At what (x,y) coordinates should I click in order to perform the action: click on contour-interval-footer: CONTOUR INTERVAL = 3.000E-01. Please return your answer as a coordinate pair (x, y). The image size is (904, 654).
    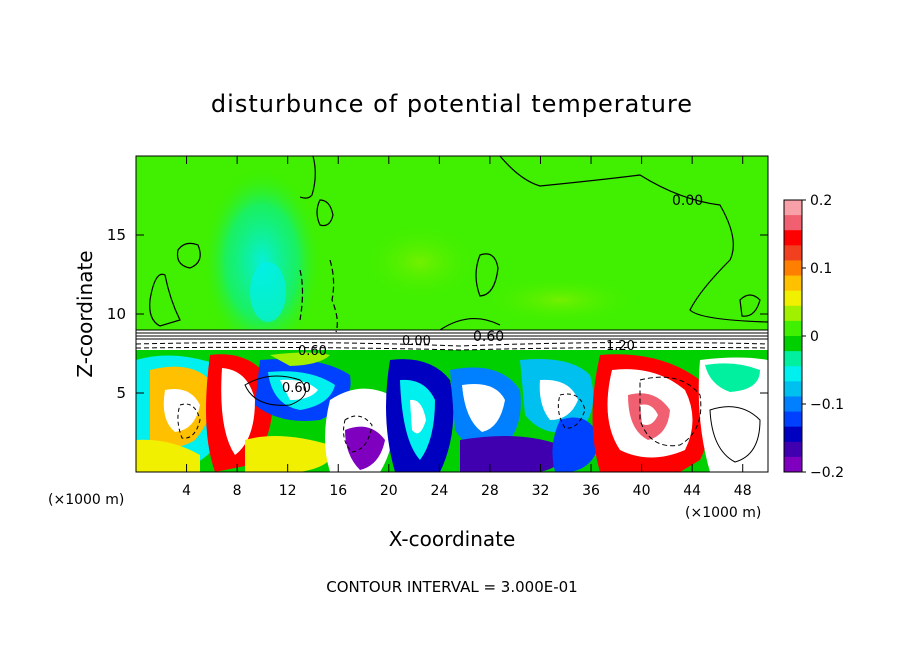
    Looking at the image, I should click on (451, 587).